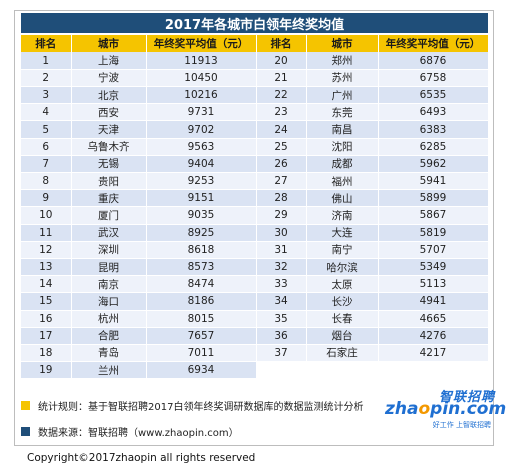 The image size is (509, 473). What do you see at coordinates (281, 250) in the screenshot?
I see `cell-rank-right: 31` at bounding box center [281, 250].